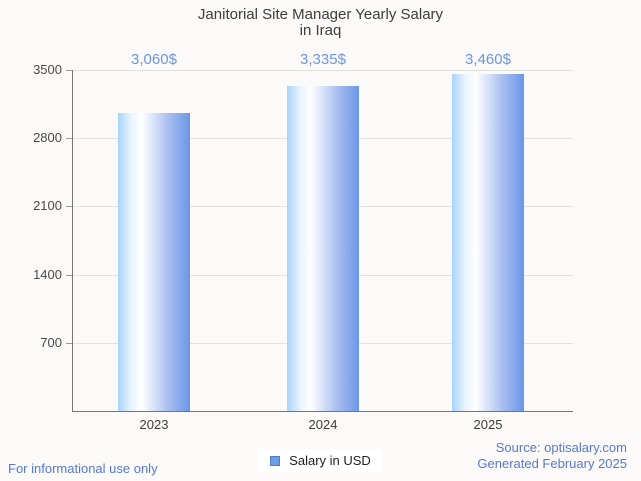 The width and height of the screenshot is (641, 481). Describe the element at coordinates (488, 424) in the screenshot. I see `x-tick-label: 2025` at that location.